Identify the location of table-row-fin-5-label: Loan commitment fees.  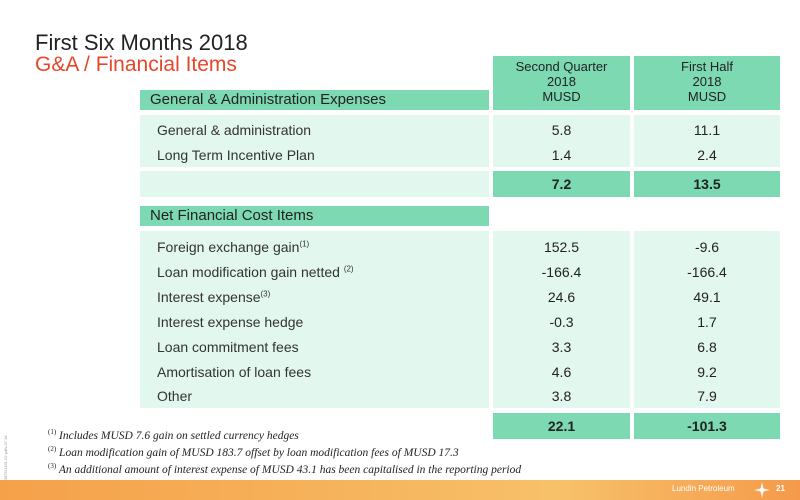
(228, 347).